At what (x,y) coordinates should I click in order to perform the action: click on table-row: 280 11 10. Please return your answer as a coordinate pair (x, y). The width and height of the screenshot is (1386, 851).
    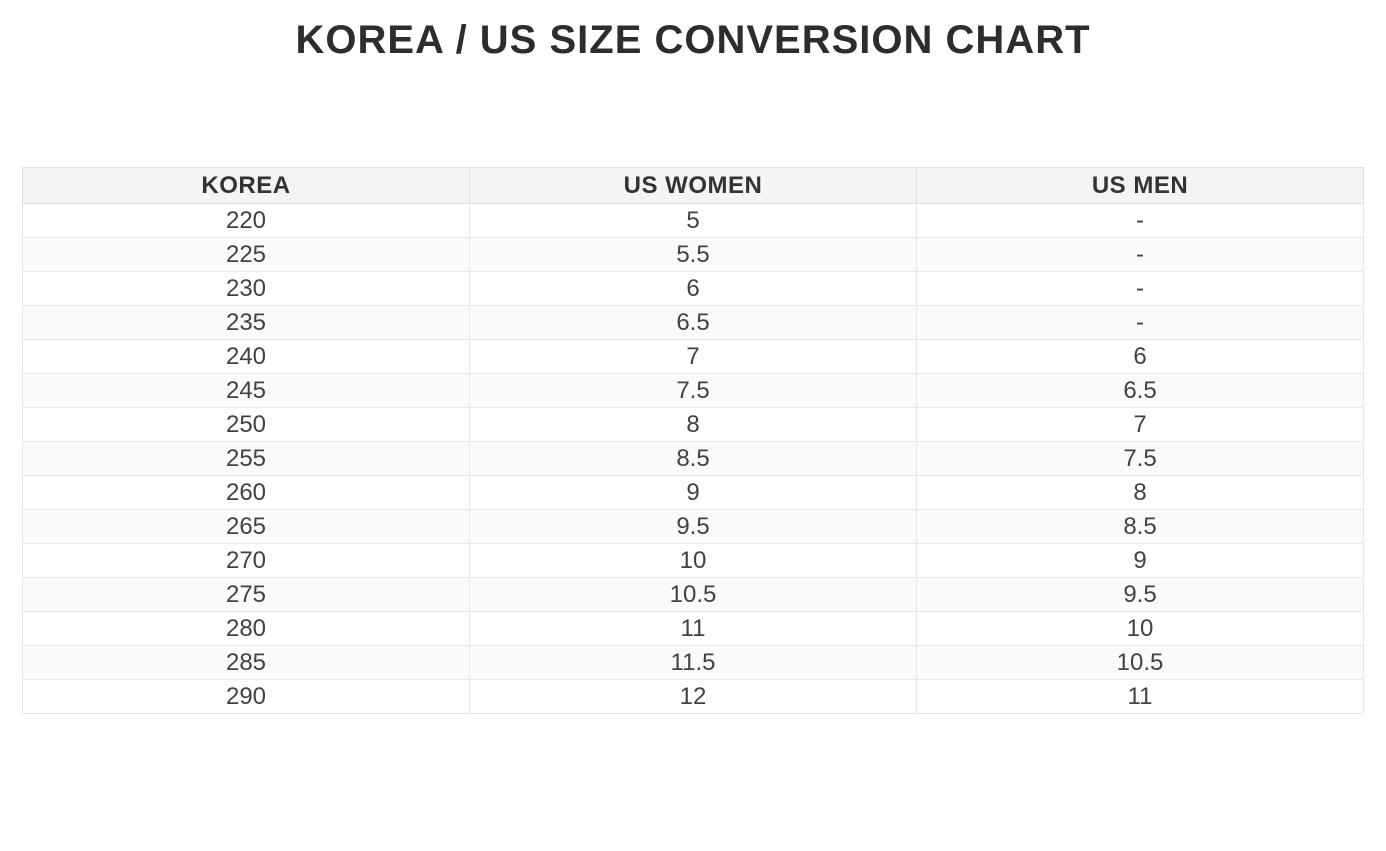
    Looking at the image, I should click on (693, 628).